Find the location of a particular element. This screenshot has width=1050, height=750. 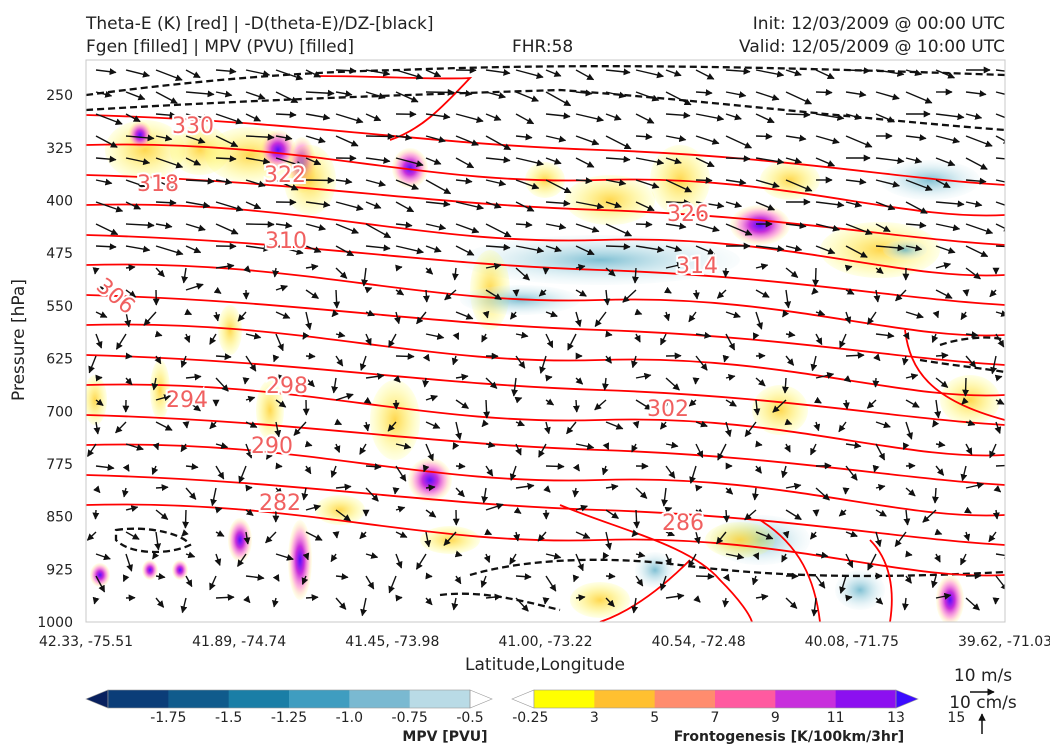

theta-e-label: 310 is located at coordinates (286, 241).